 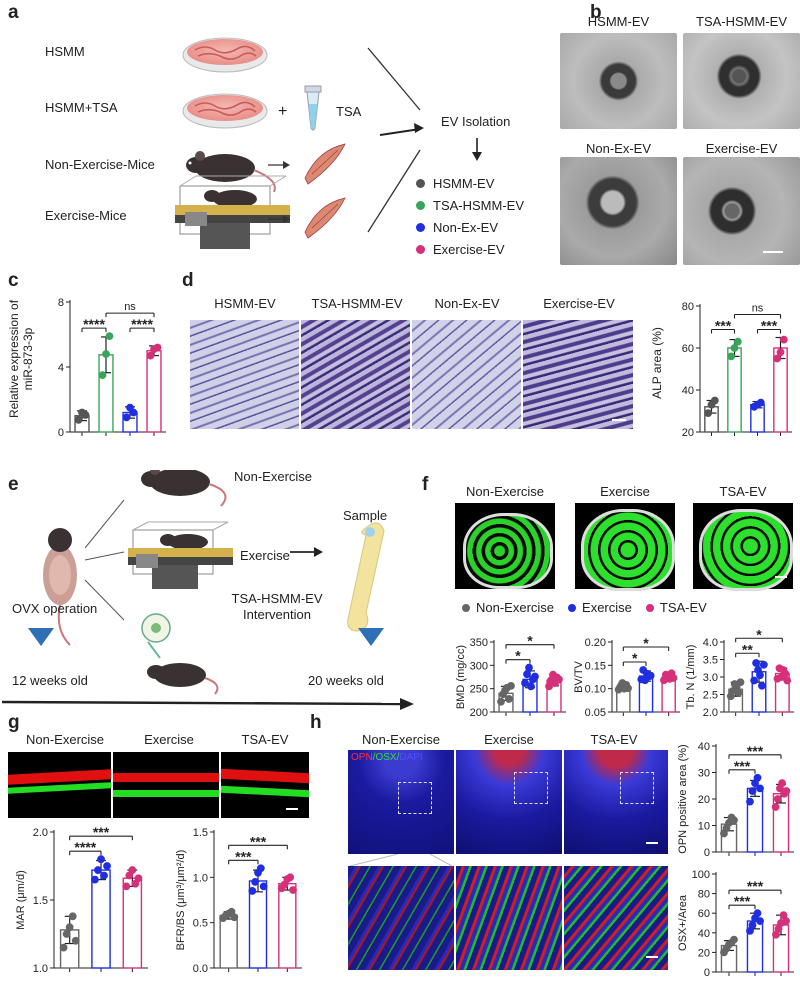 I want to click on y-tick-label: 1.5, so click(x=200, y=833).